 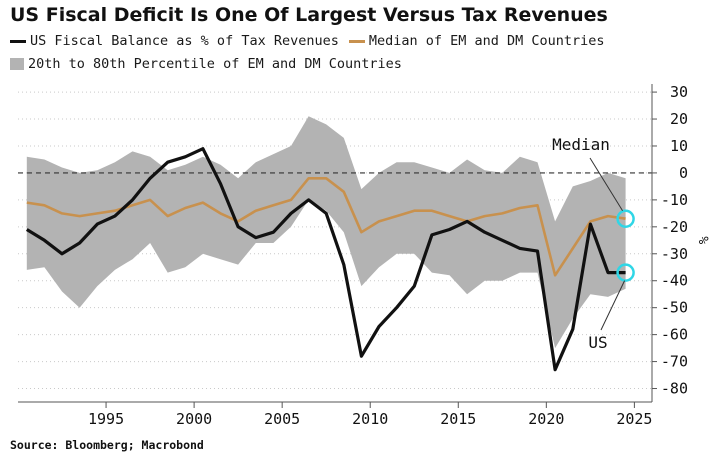 What do you see at coordinates (702, 240) in the screenshot?
I see `y-axis-label: %` at bounding box center [702, 240].